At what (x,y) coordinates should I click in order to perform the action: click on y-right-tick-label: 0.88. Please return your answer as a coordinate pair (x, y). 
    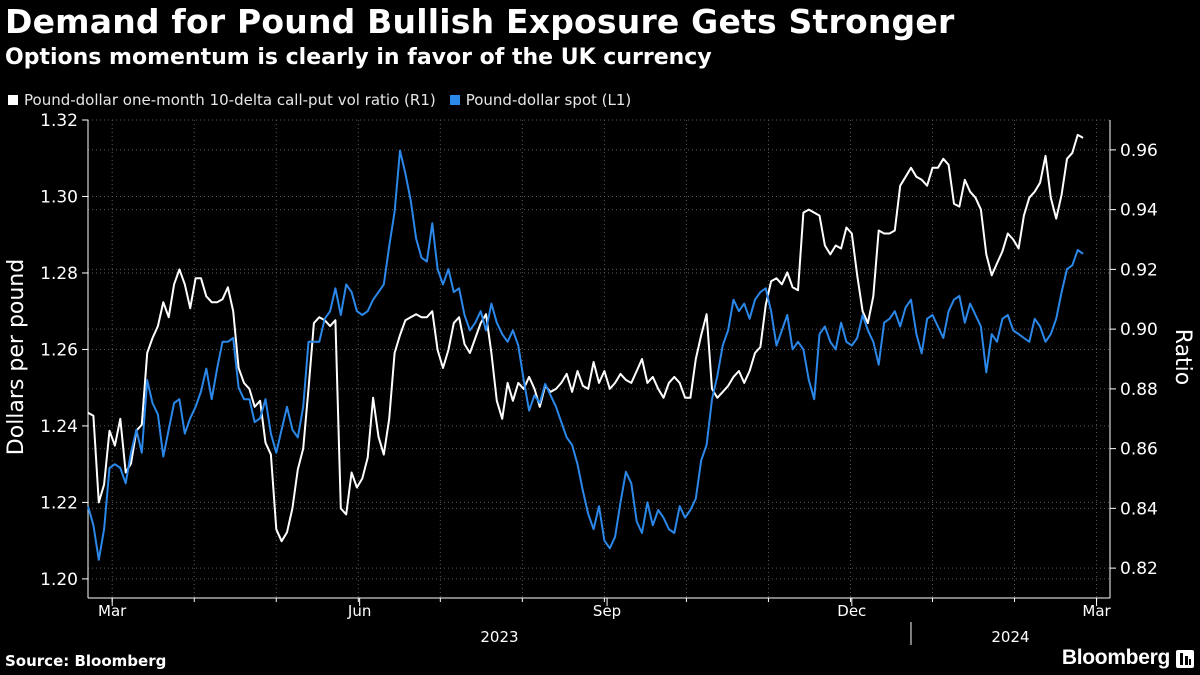
    Looking at the image, I should click on (1139, 390).